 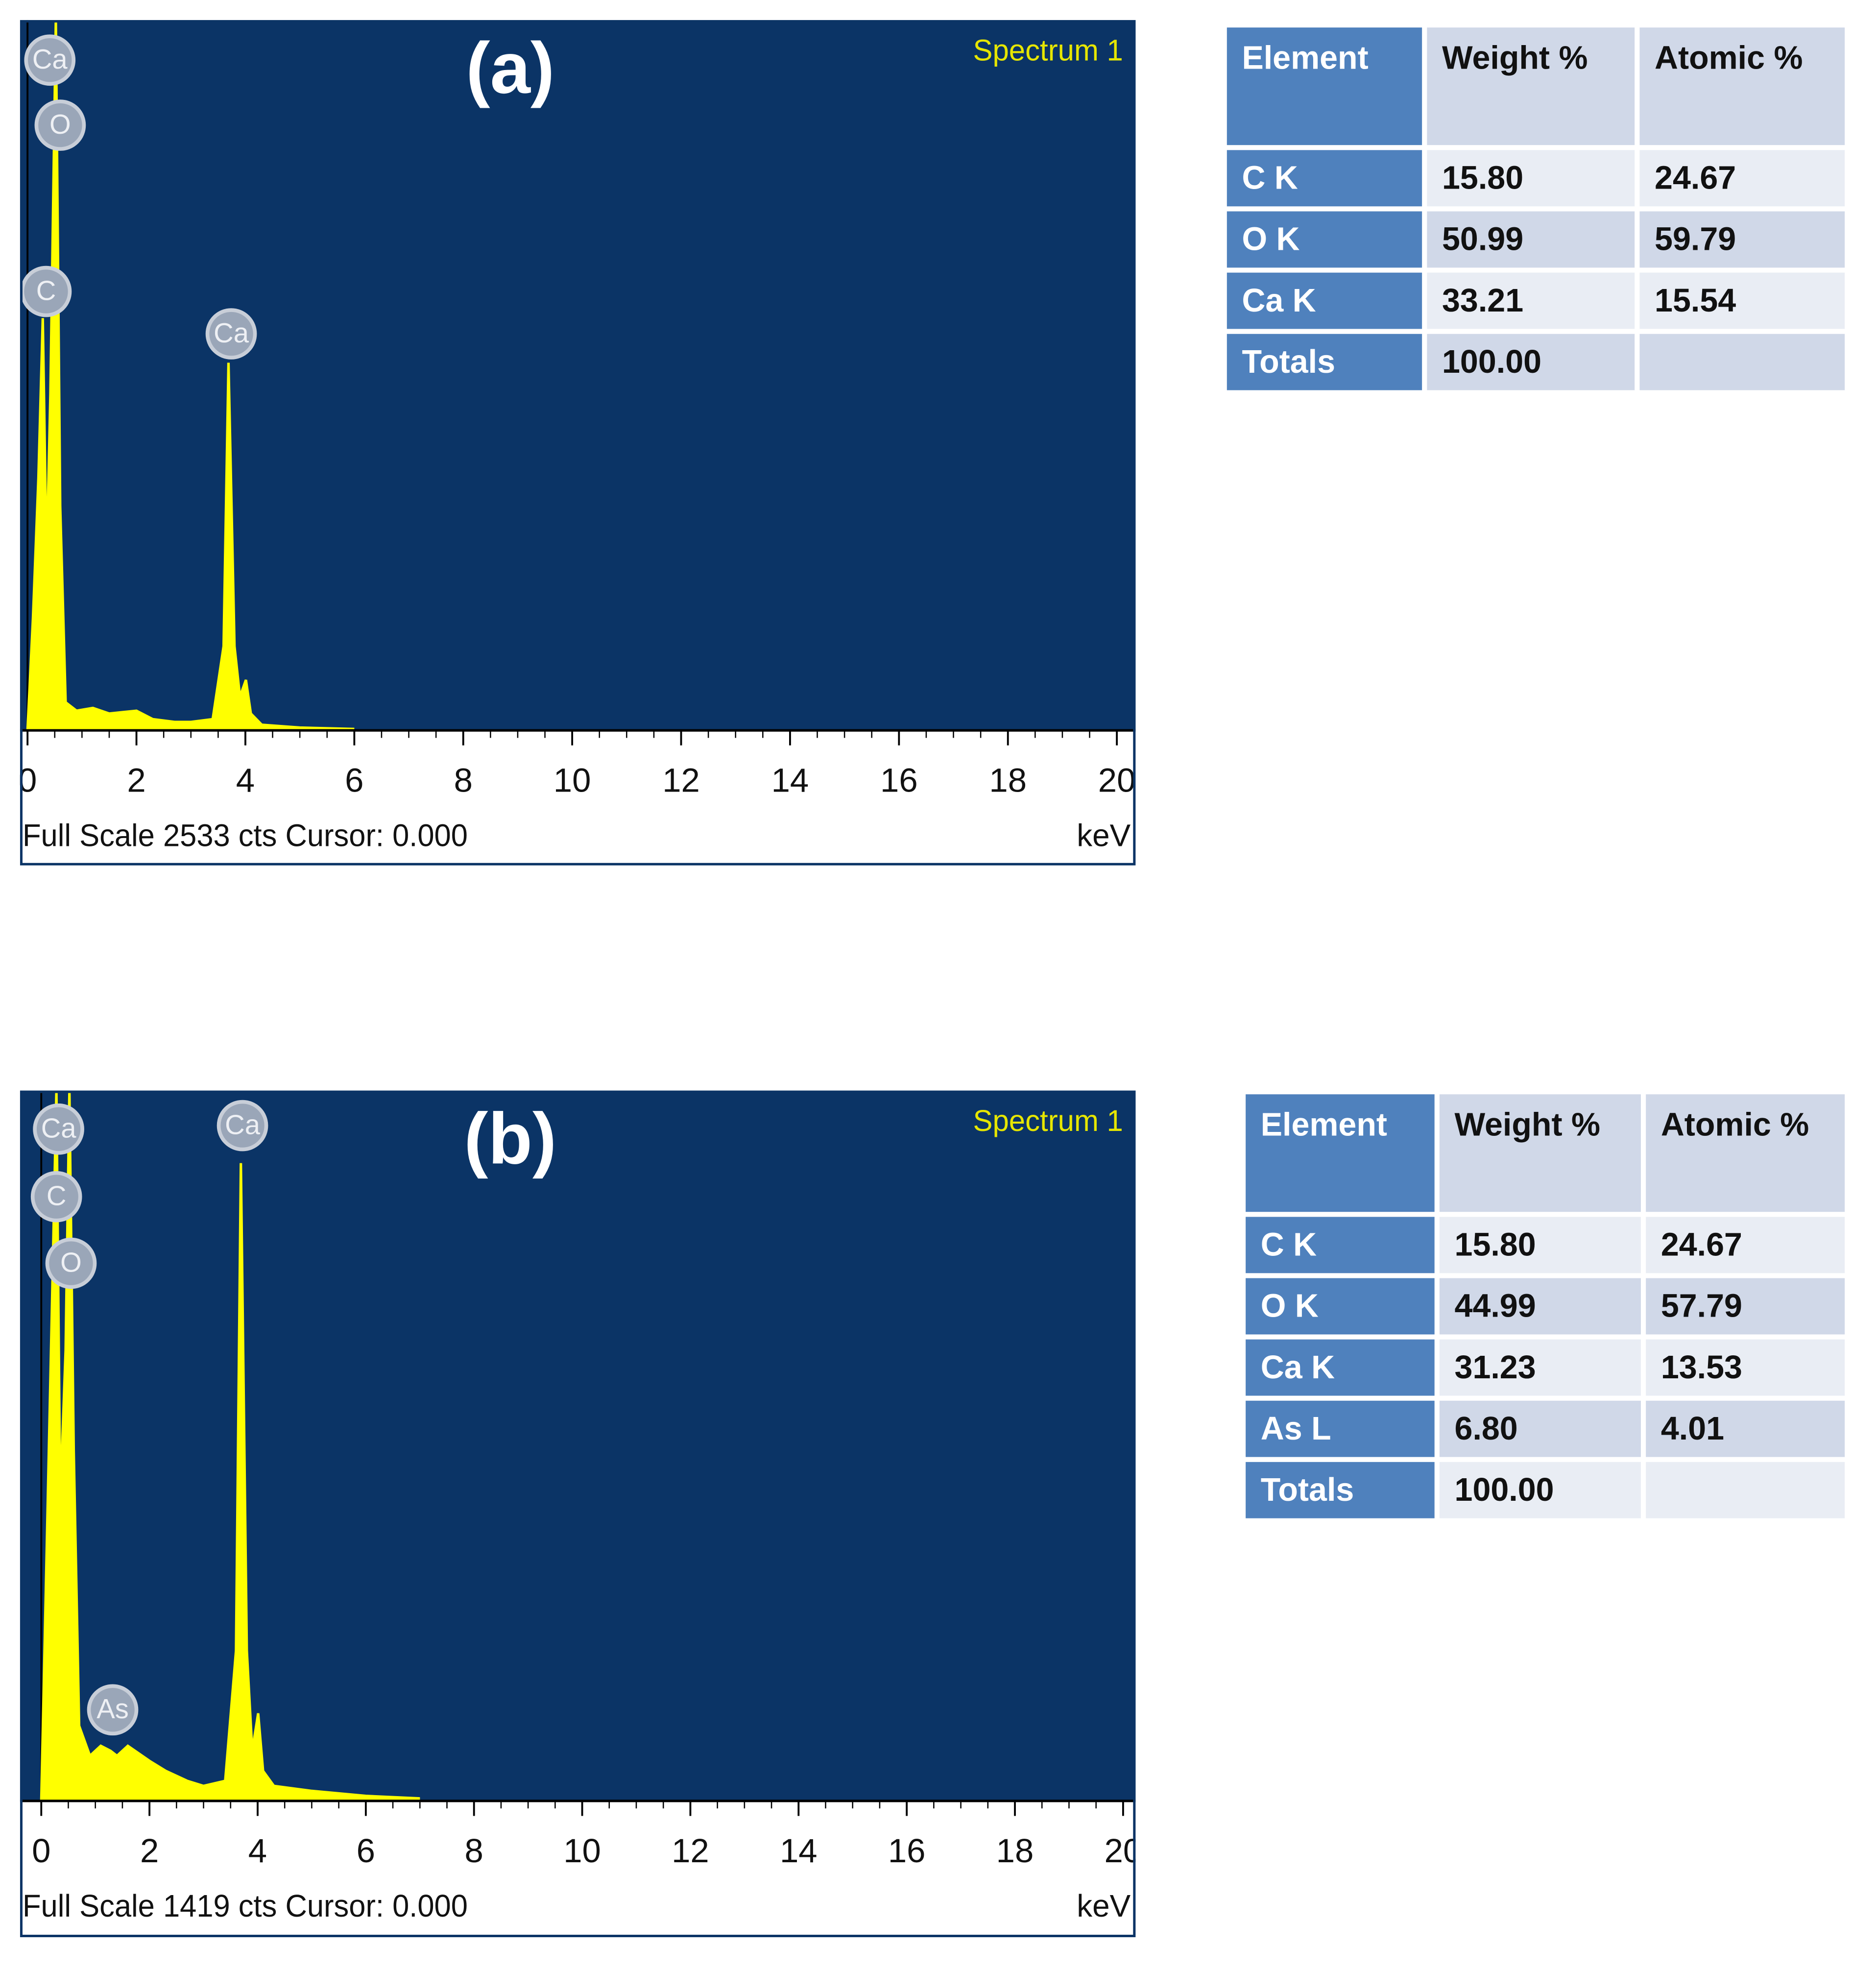 What do you see at coordinates (1746, 1367) in the screenshot?
I see `table-cell: 13.53` at bounding box center [1746, 1367].